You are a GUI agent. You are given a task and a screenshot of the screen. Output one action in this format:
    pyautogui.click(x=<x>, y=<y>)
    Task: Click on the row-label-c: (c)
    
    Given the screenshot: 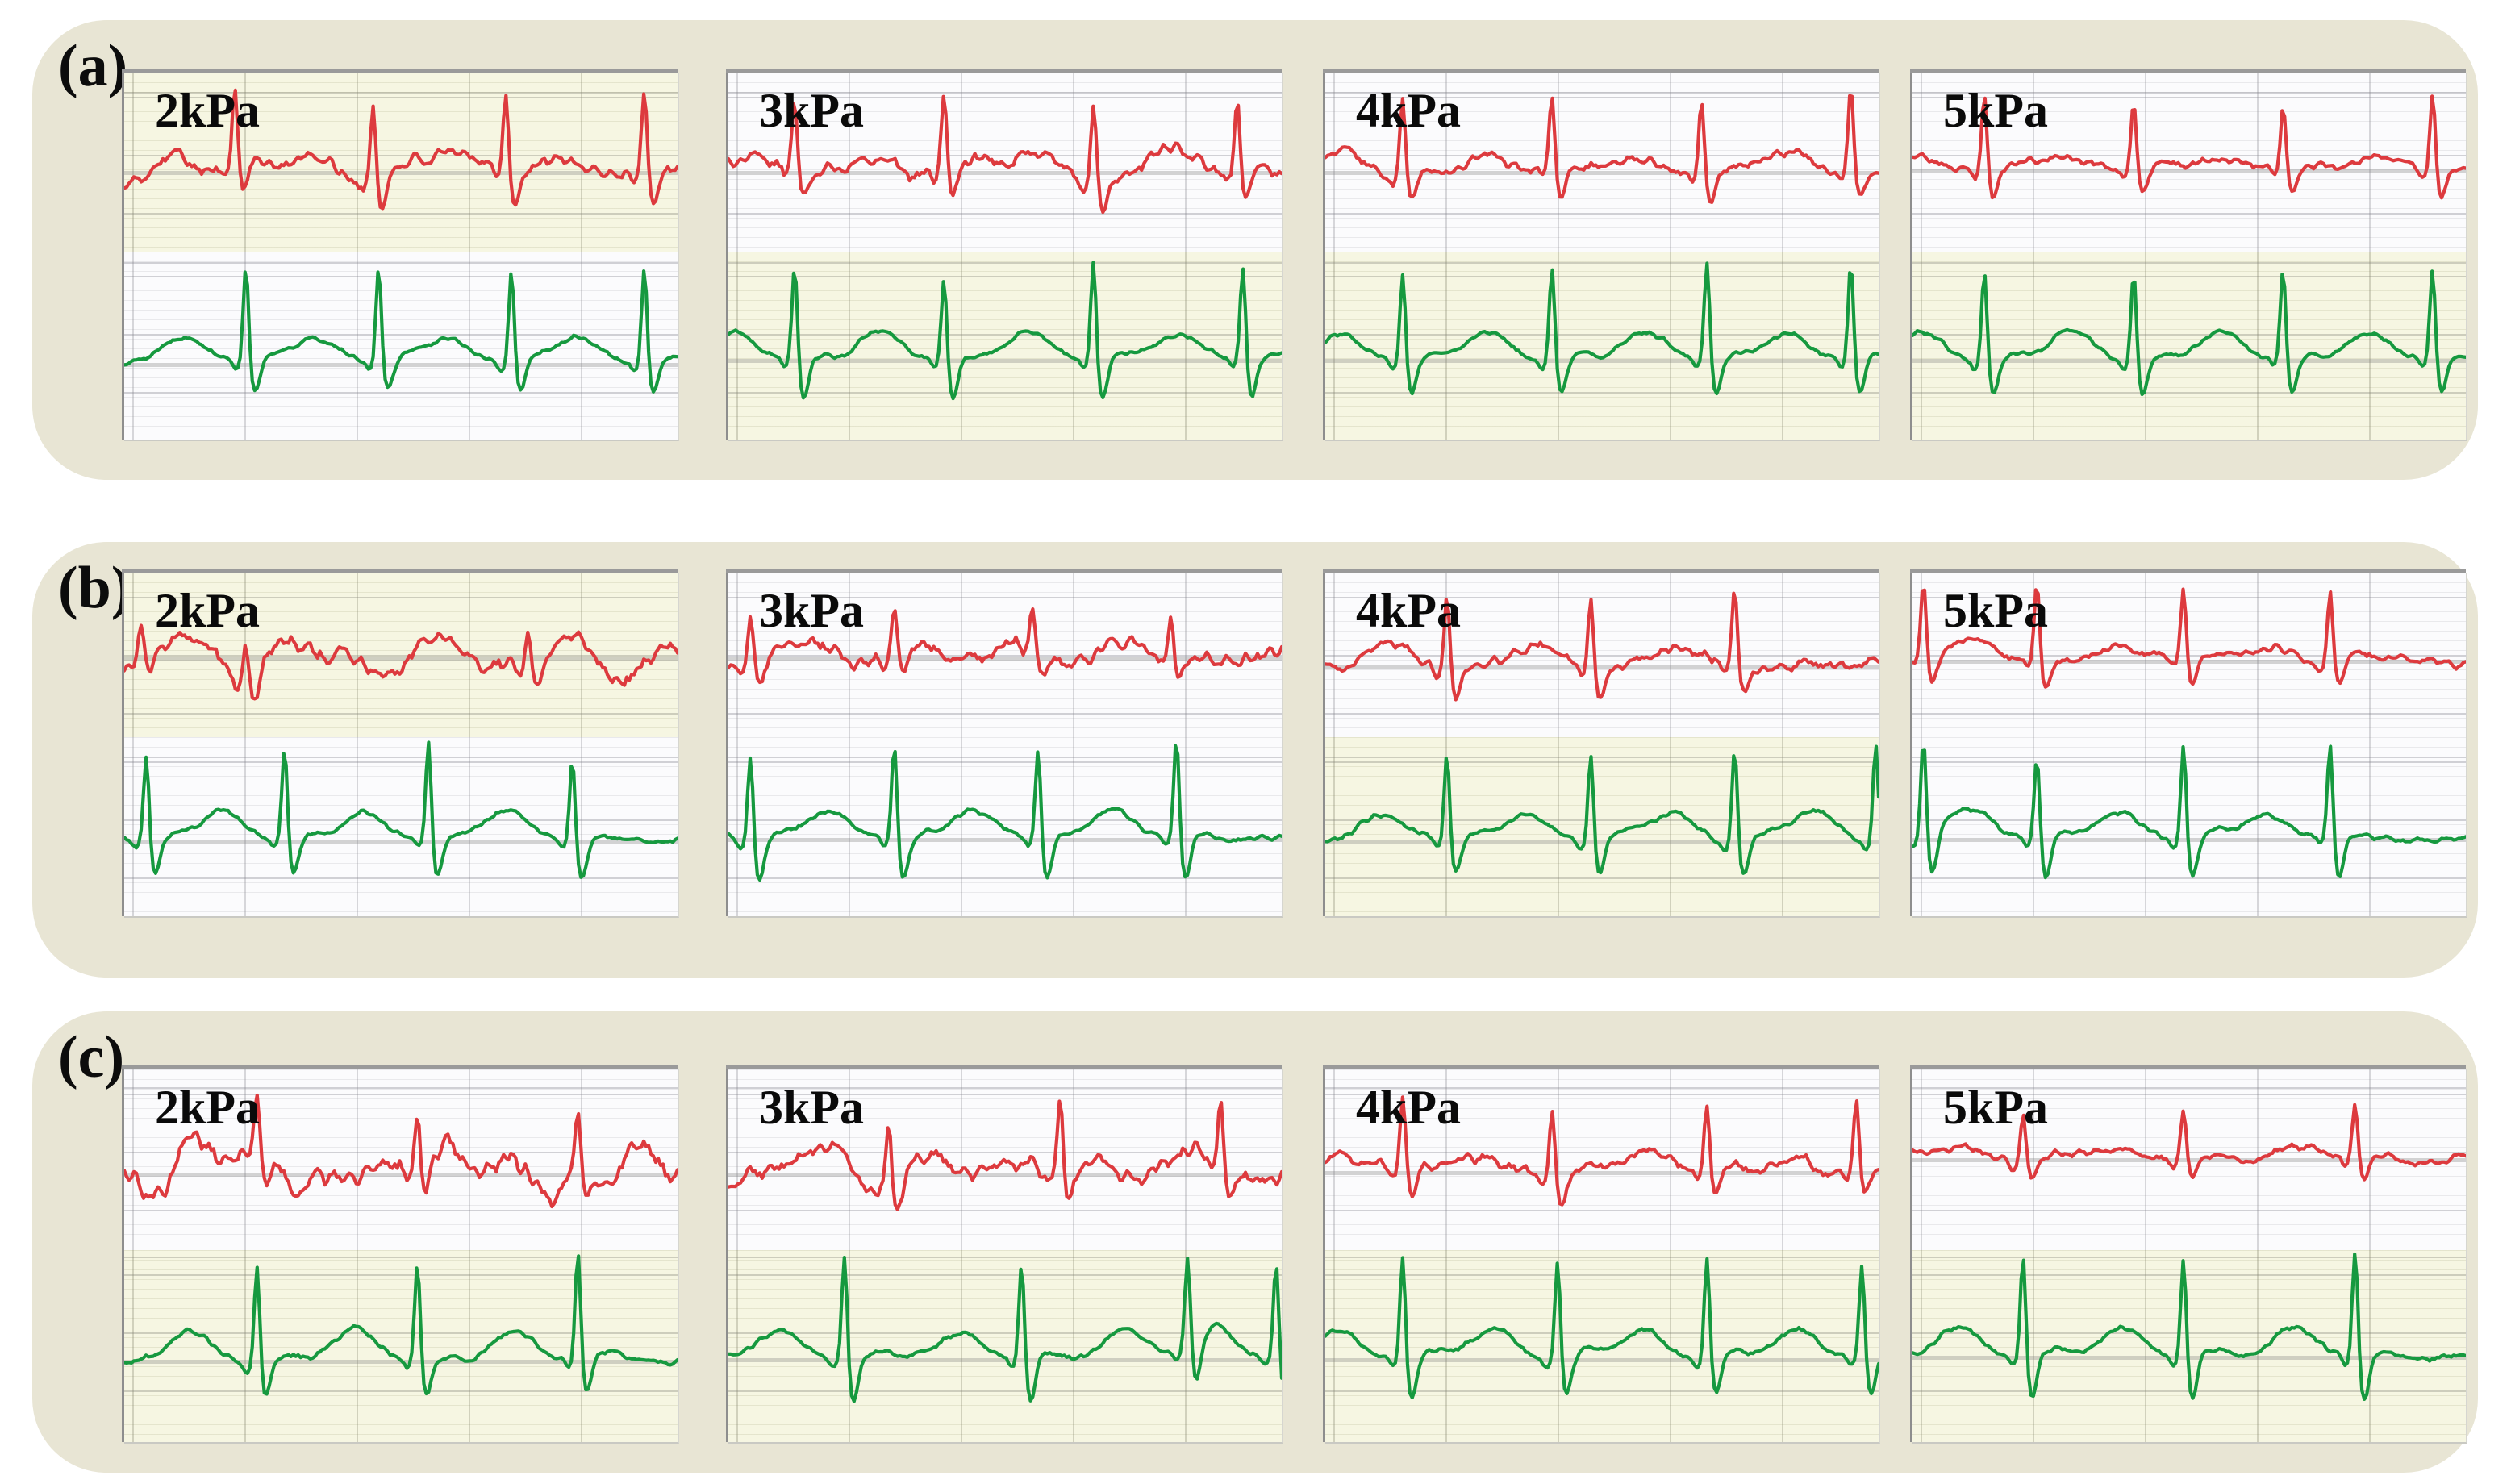 What is the action you would take?
    pyautogui.click(x=91, y=1057)
    